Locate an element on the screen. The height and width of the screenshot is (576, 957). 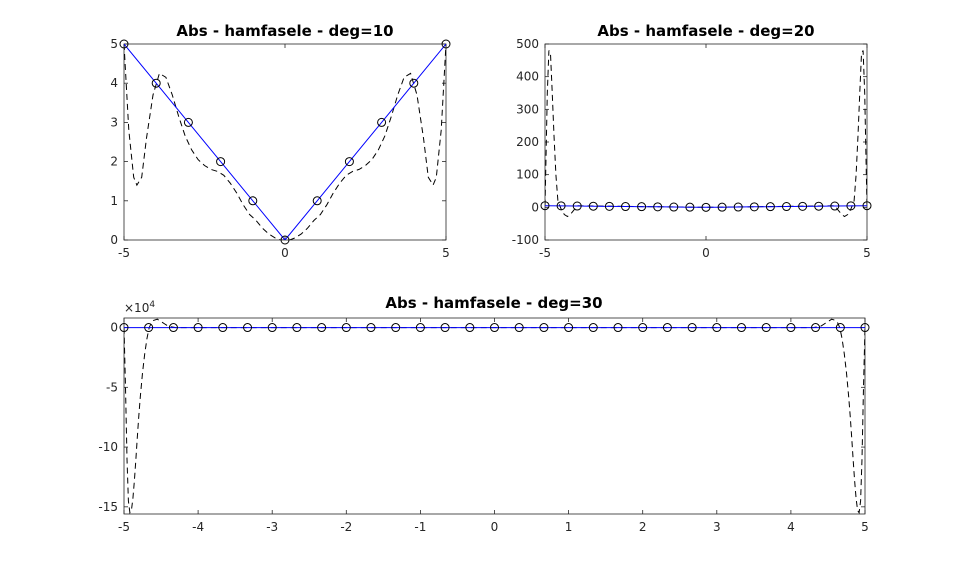
subplot-title: Abs - hamfasele - deg=30 is located at coordinates (493, 303).